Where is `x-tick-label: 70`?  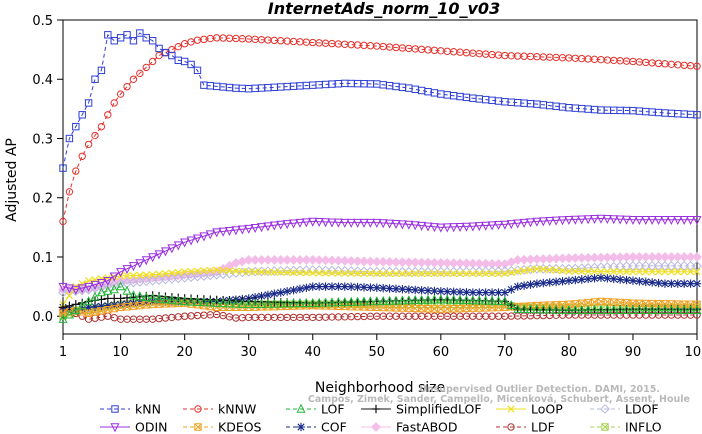
x-tick-label: 70 is located at coordinates (505, 352).